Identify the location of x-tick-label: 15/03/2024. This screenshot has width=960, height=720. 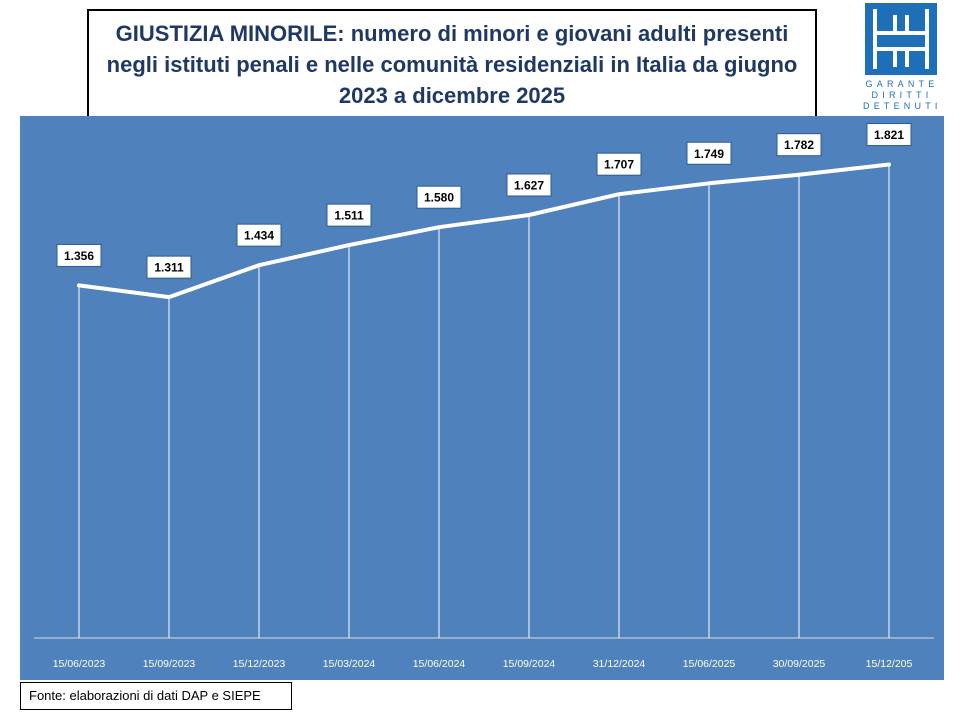
(349, 664).